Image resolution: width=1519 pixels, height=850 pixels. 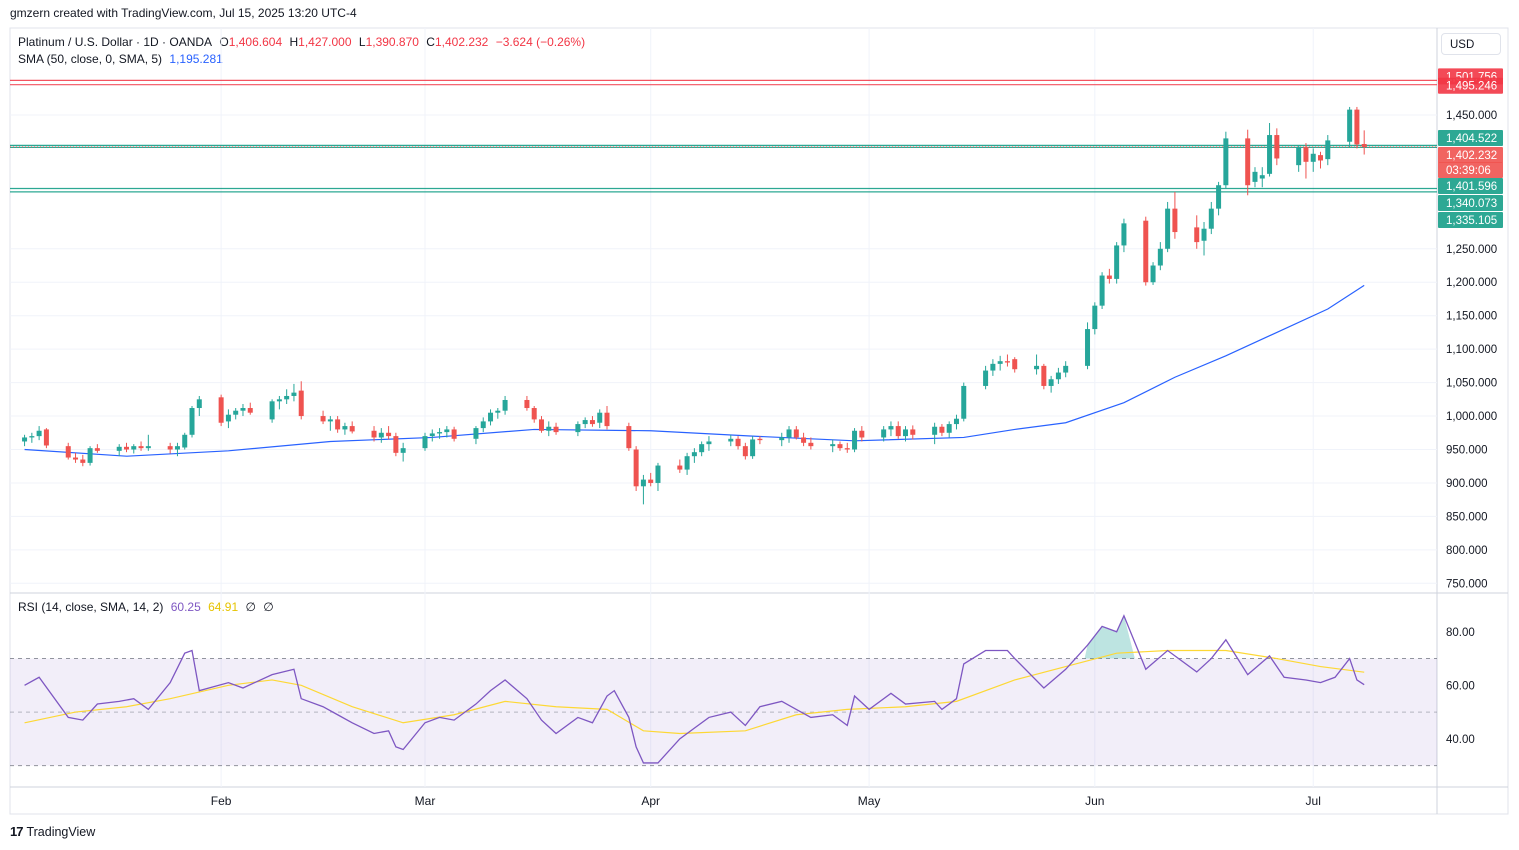 What do you see at coordinates (115, 42) in the screenshot?
I see `symbol-label: Platinum / U.S. Dollar · 1D · OANDA` at bounding box center [115, 42].